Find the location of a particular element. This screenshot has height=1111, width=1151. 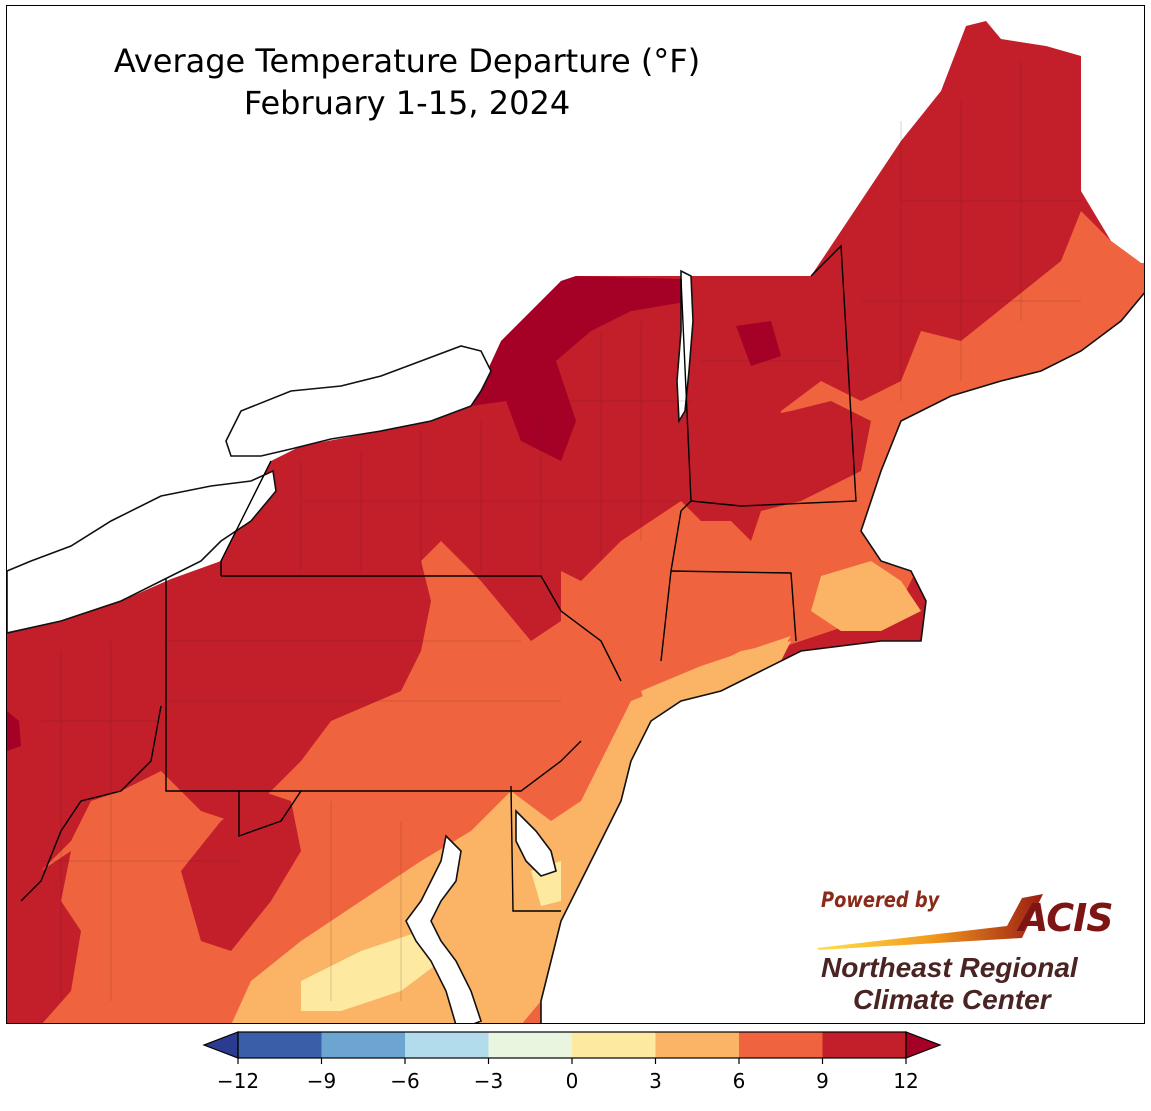

legend-under-arrow is located at coordinates (220, 1045).